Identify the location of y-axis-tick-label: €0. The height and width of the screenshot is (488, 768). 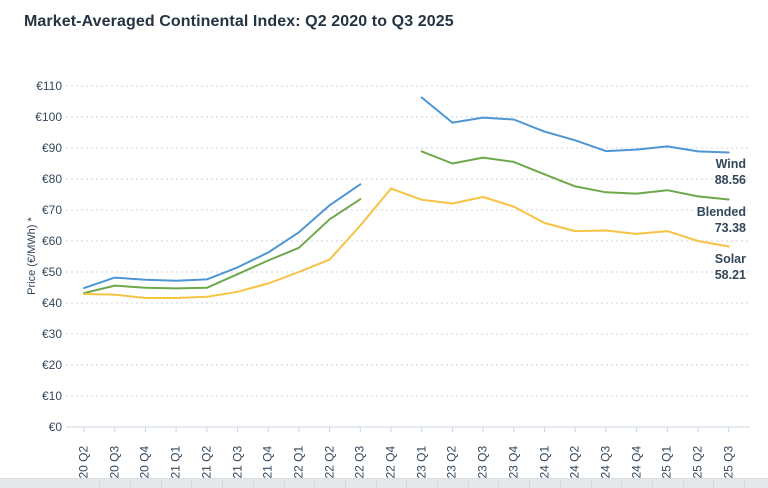
(55, 427).